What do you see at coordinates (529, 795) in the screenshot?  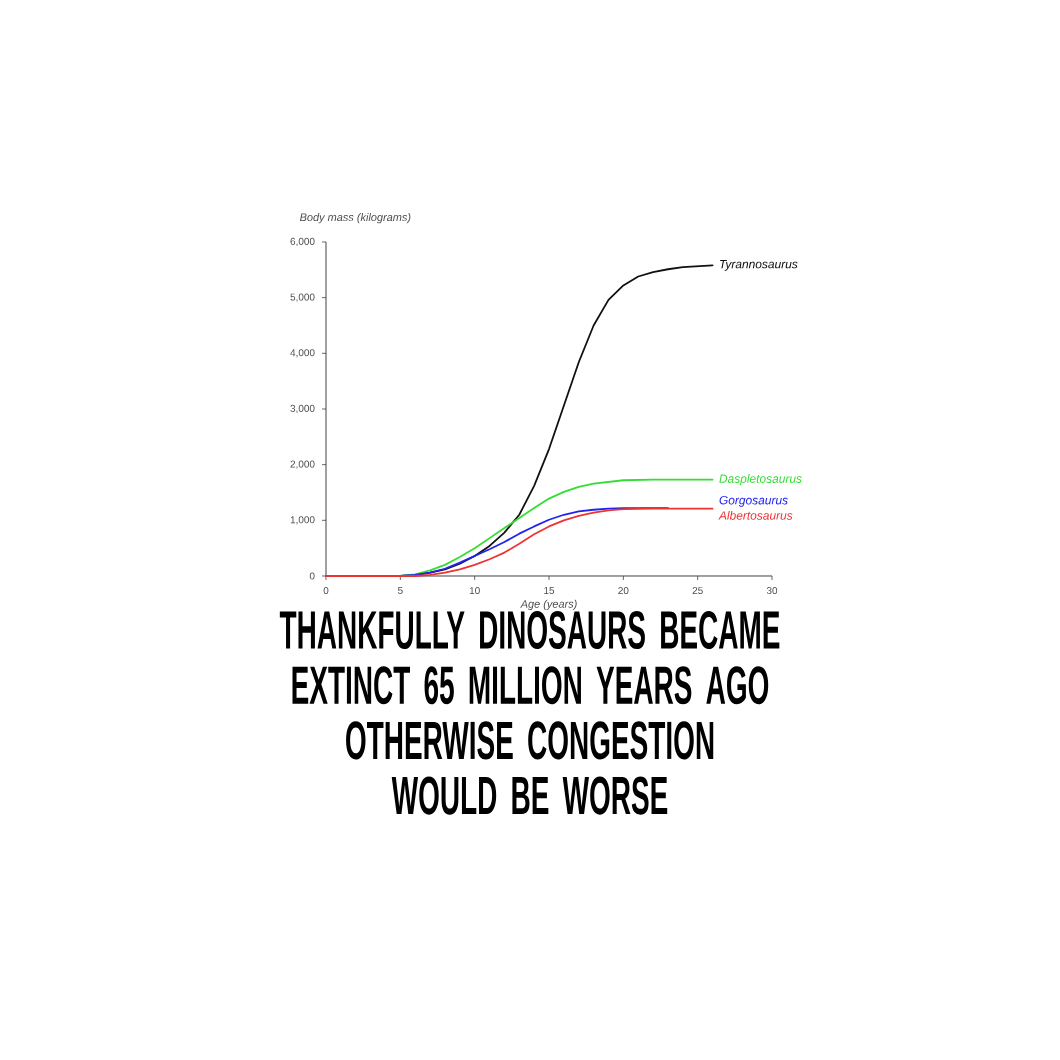 I see `text: WOULD BE WORSE` at bounding box center [529, 795].